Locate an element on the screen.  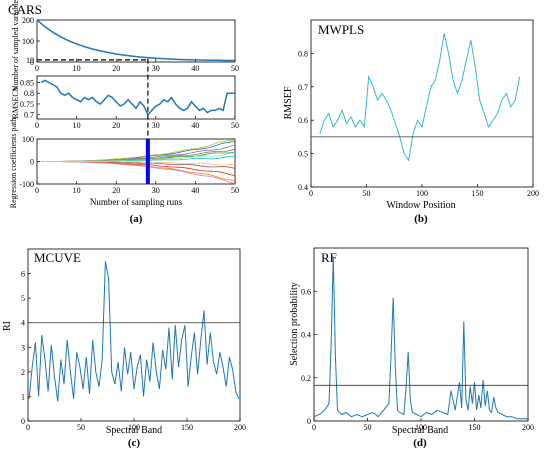
x-tick-label-a1: 10 is located at coordinates (77, 68).